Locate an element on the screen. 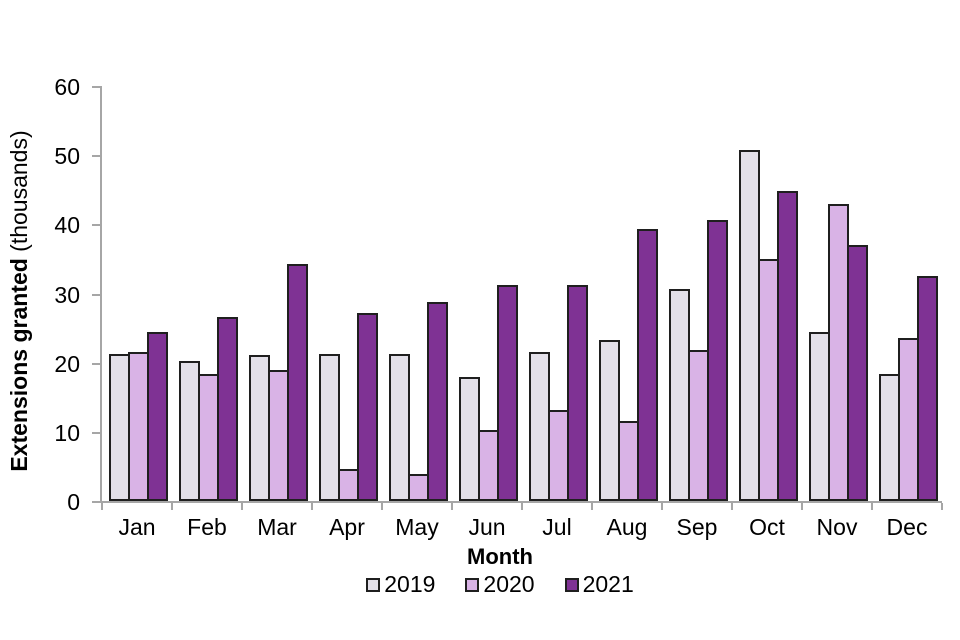 The width and height of the screenshot is (960, 640). x-tick-label-dec: Dec is located at coordinates (907, 527).